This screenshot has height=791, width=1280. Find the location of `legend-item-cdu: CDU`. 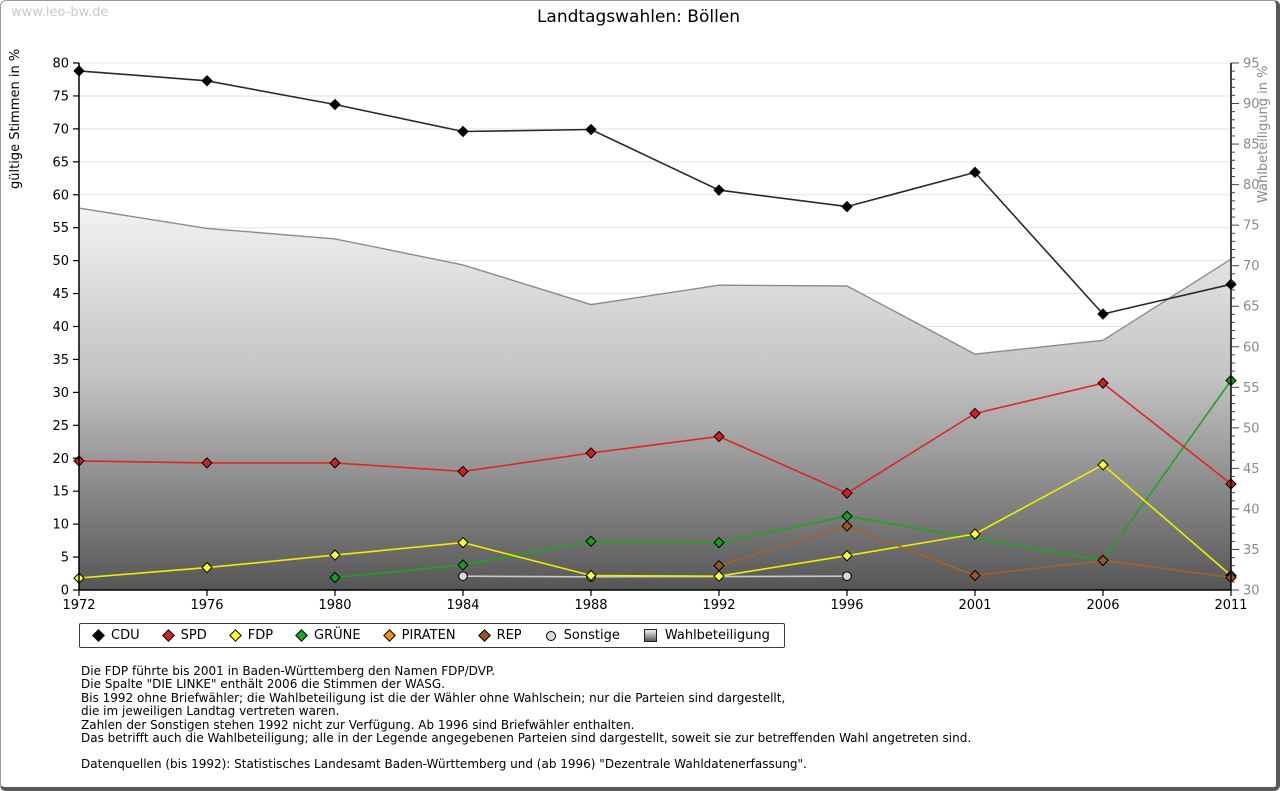

legend-item-cdu: CDU is located at coordinates (116, 635).